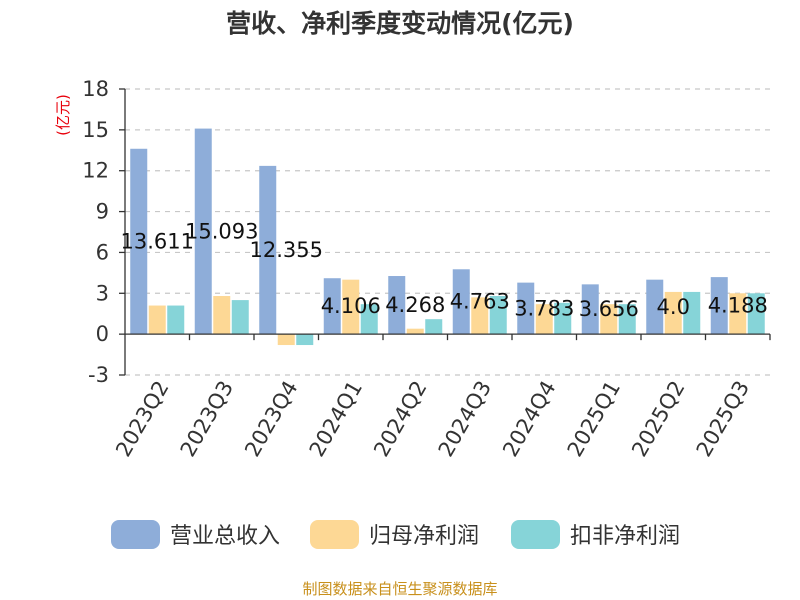 The height and width of the screenshot is (600, 800). I want to click on legend: 营业总收入 归母净利润 扣非净利润, so click(395, 534).